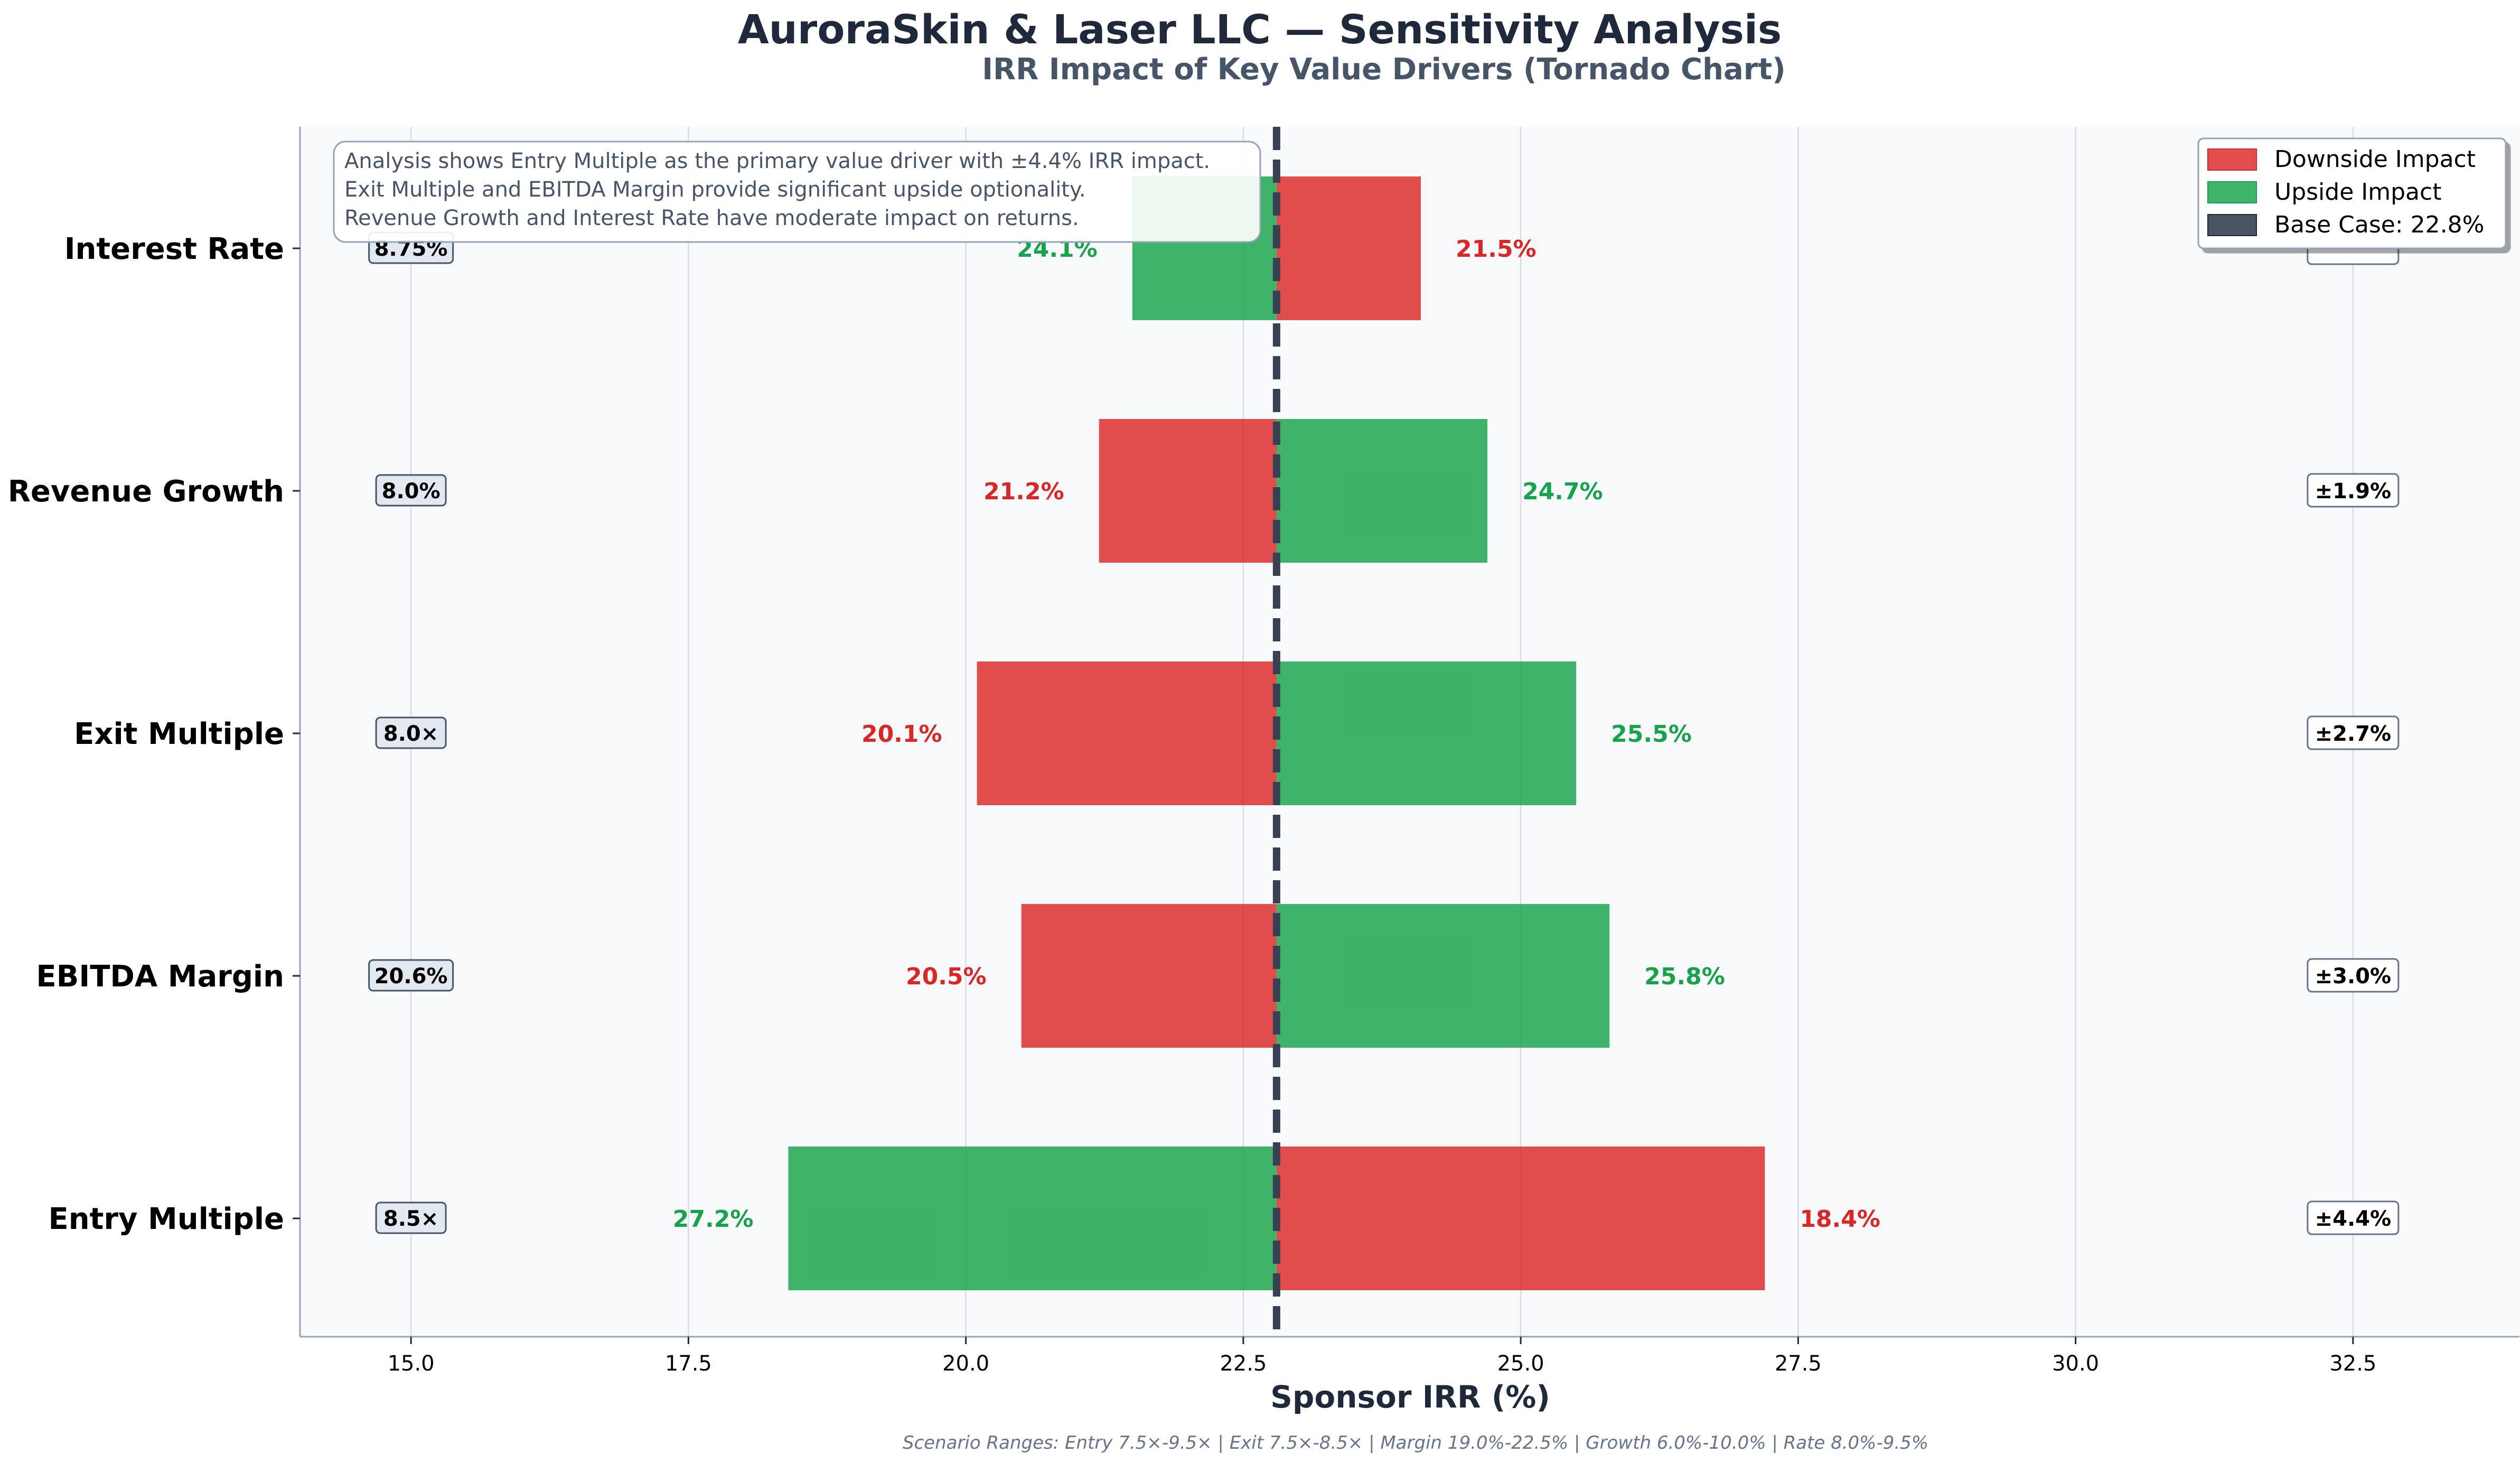  Describe the element at coordinates (1520, 1364) in the screenshot. I see `x-tick-label: 25.0` at that location.